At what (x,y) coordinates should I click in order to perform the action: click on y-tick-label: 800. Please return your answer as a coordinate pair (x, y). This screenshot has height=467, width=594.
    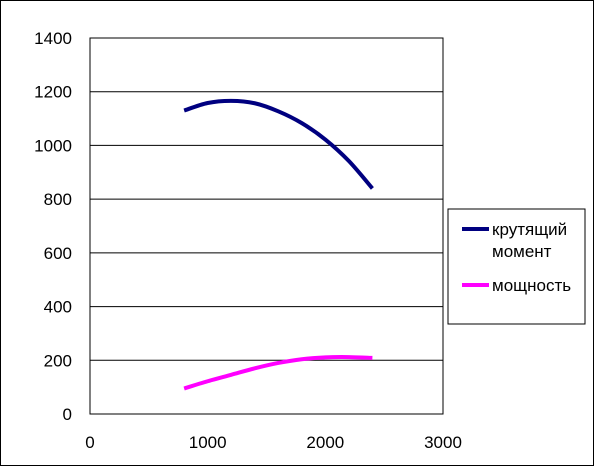
    Looking at the image, I should click on (58, 199).